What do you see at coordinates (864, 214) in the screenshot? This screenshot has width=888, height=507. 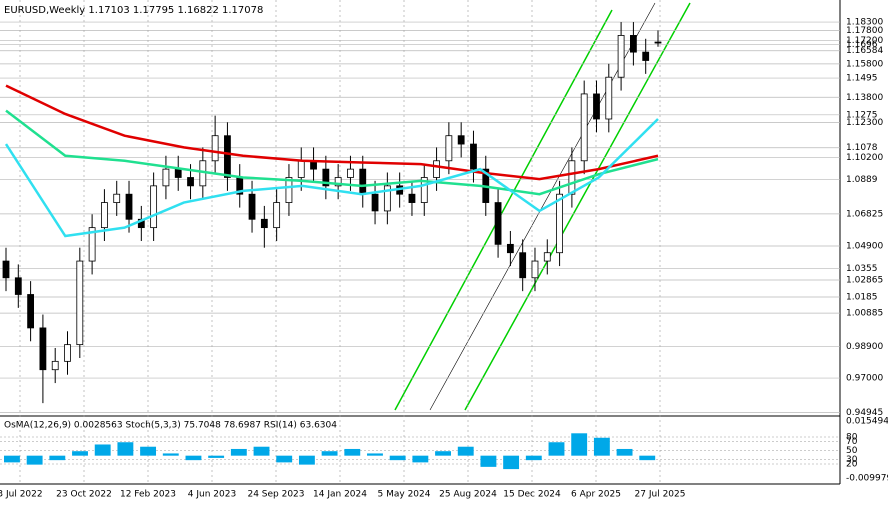 I see `y-tick-label: 1.06825` at bounding box center [864, 214].